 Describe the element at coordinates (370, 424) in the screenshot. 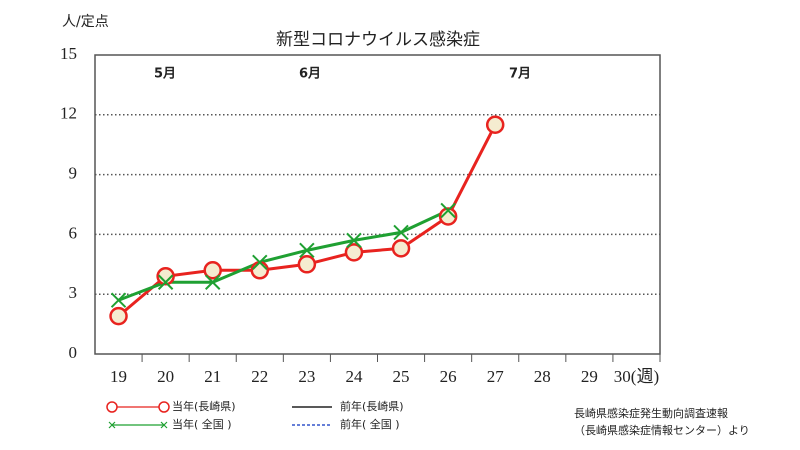

I see `legend-label: 前年( 全国 )` at that location.